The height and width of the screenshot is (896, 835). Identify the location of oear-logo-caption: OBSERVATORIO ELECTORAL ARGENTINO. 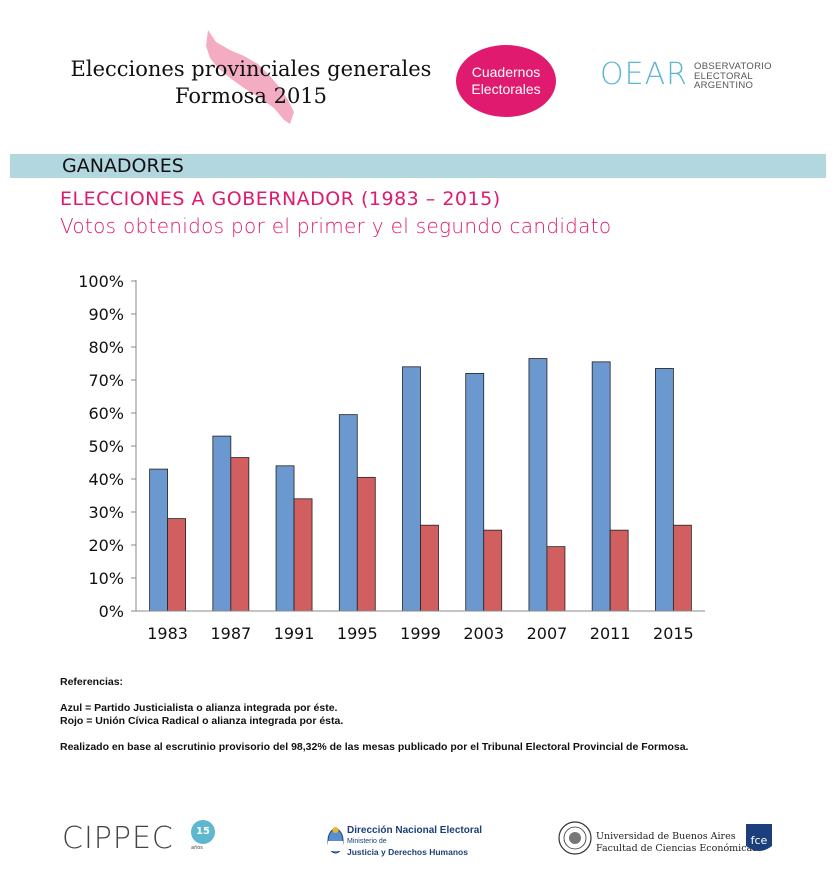
(733, 76).